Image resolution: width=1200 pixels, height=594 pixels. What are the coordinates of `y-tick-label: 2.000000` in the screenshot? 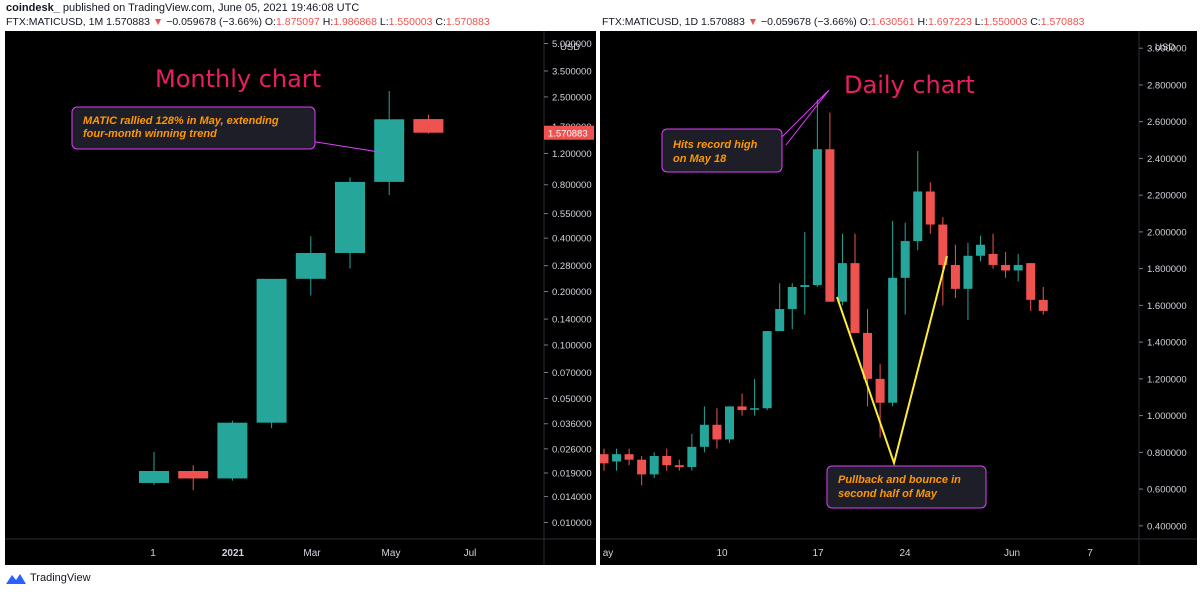 It's located at (1167, 232).